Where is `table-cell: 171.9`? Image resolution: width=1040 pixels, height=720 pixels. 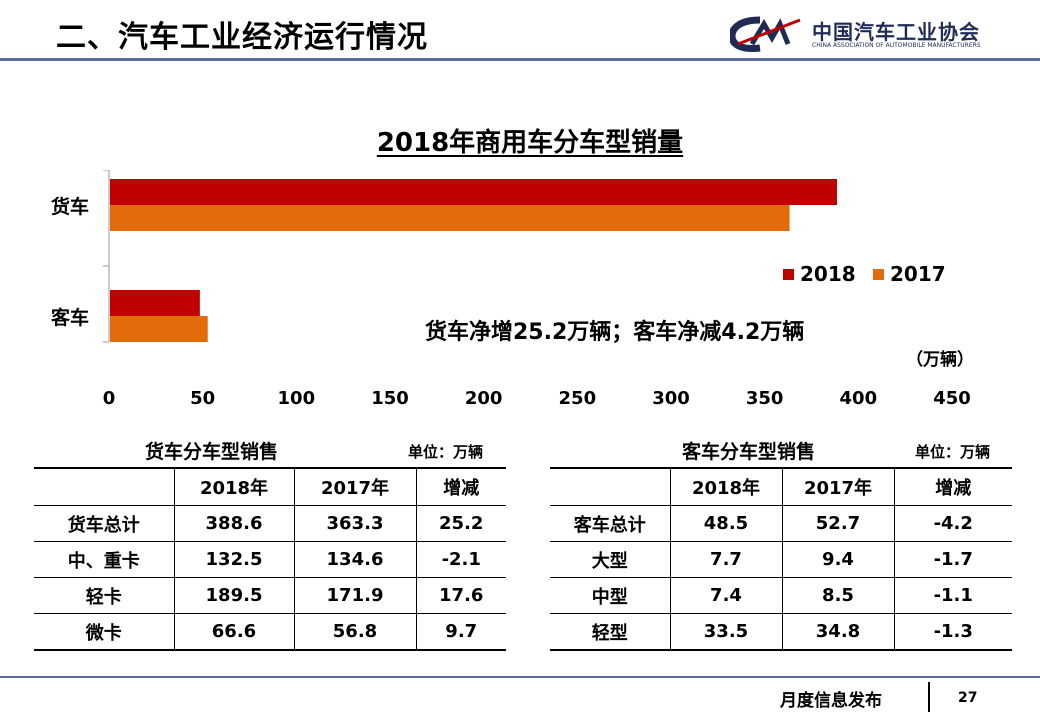 table-cell: 171.9 is located at coordinates (355, 595).